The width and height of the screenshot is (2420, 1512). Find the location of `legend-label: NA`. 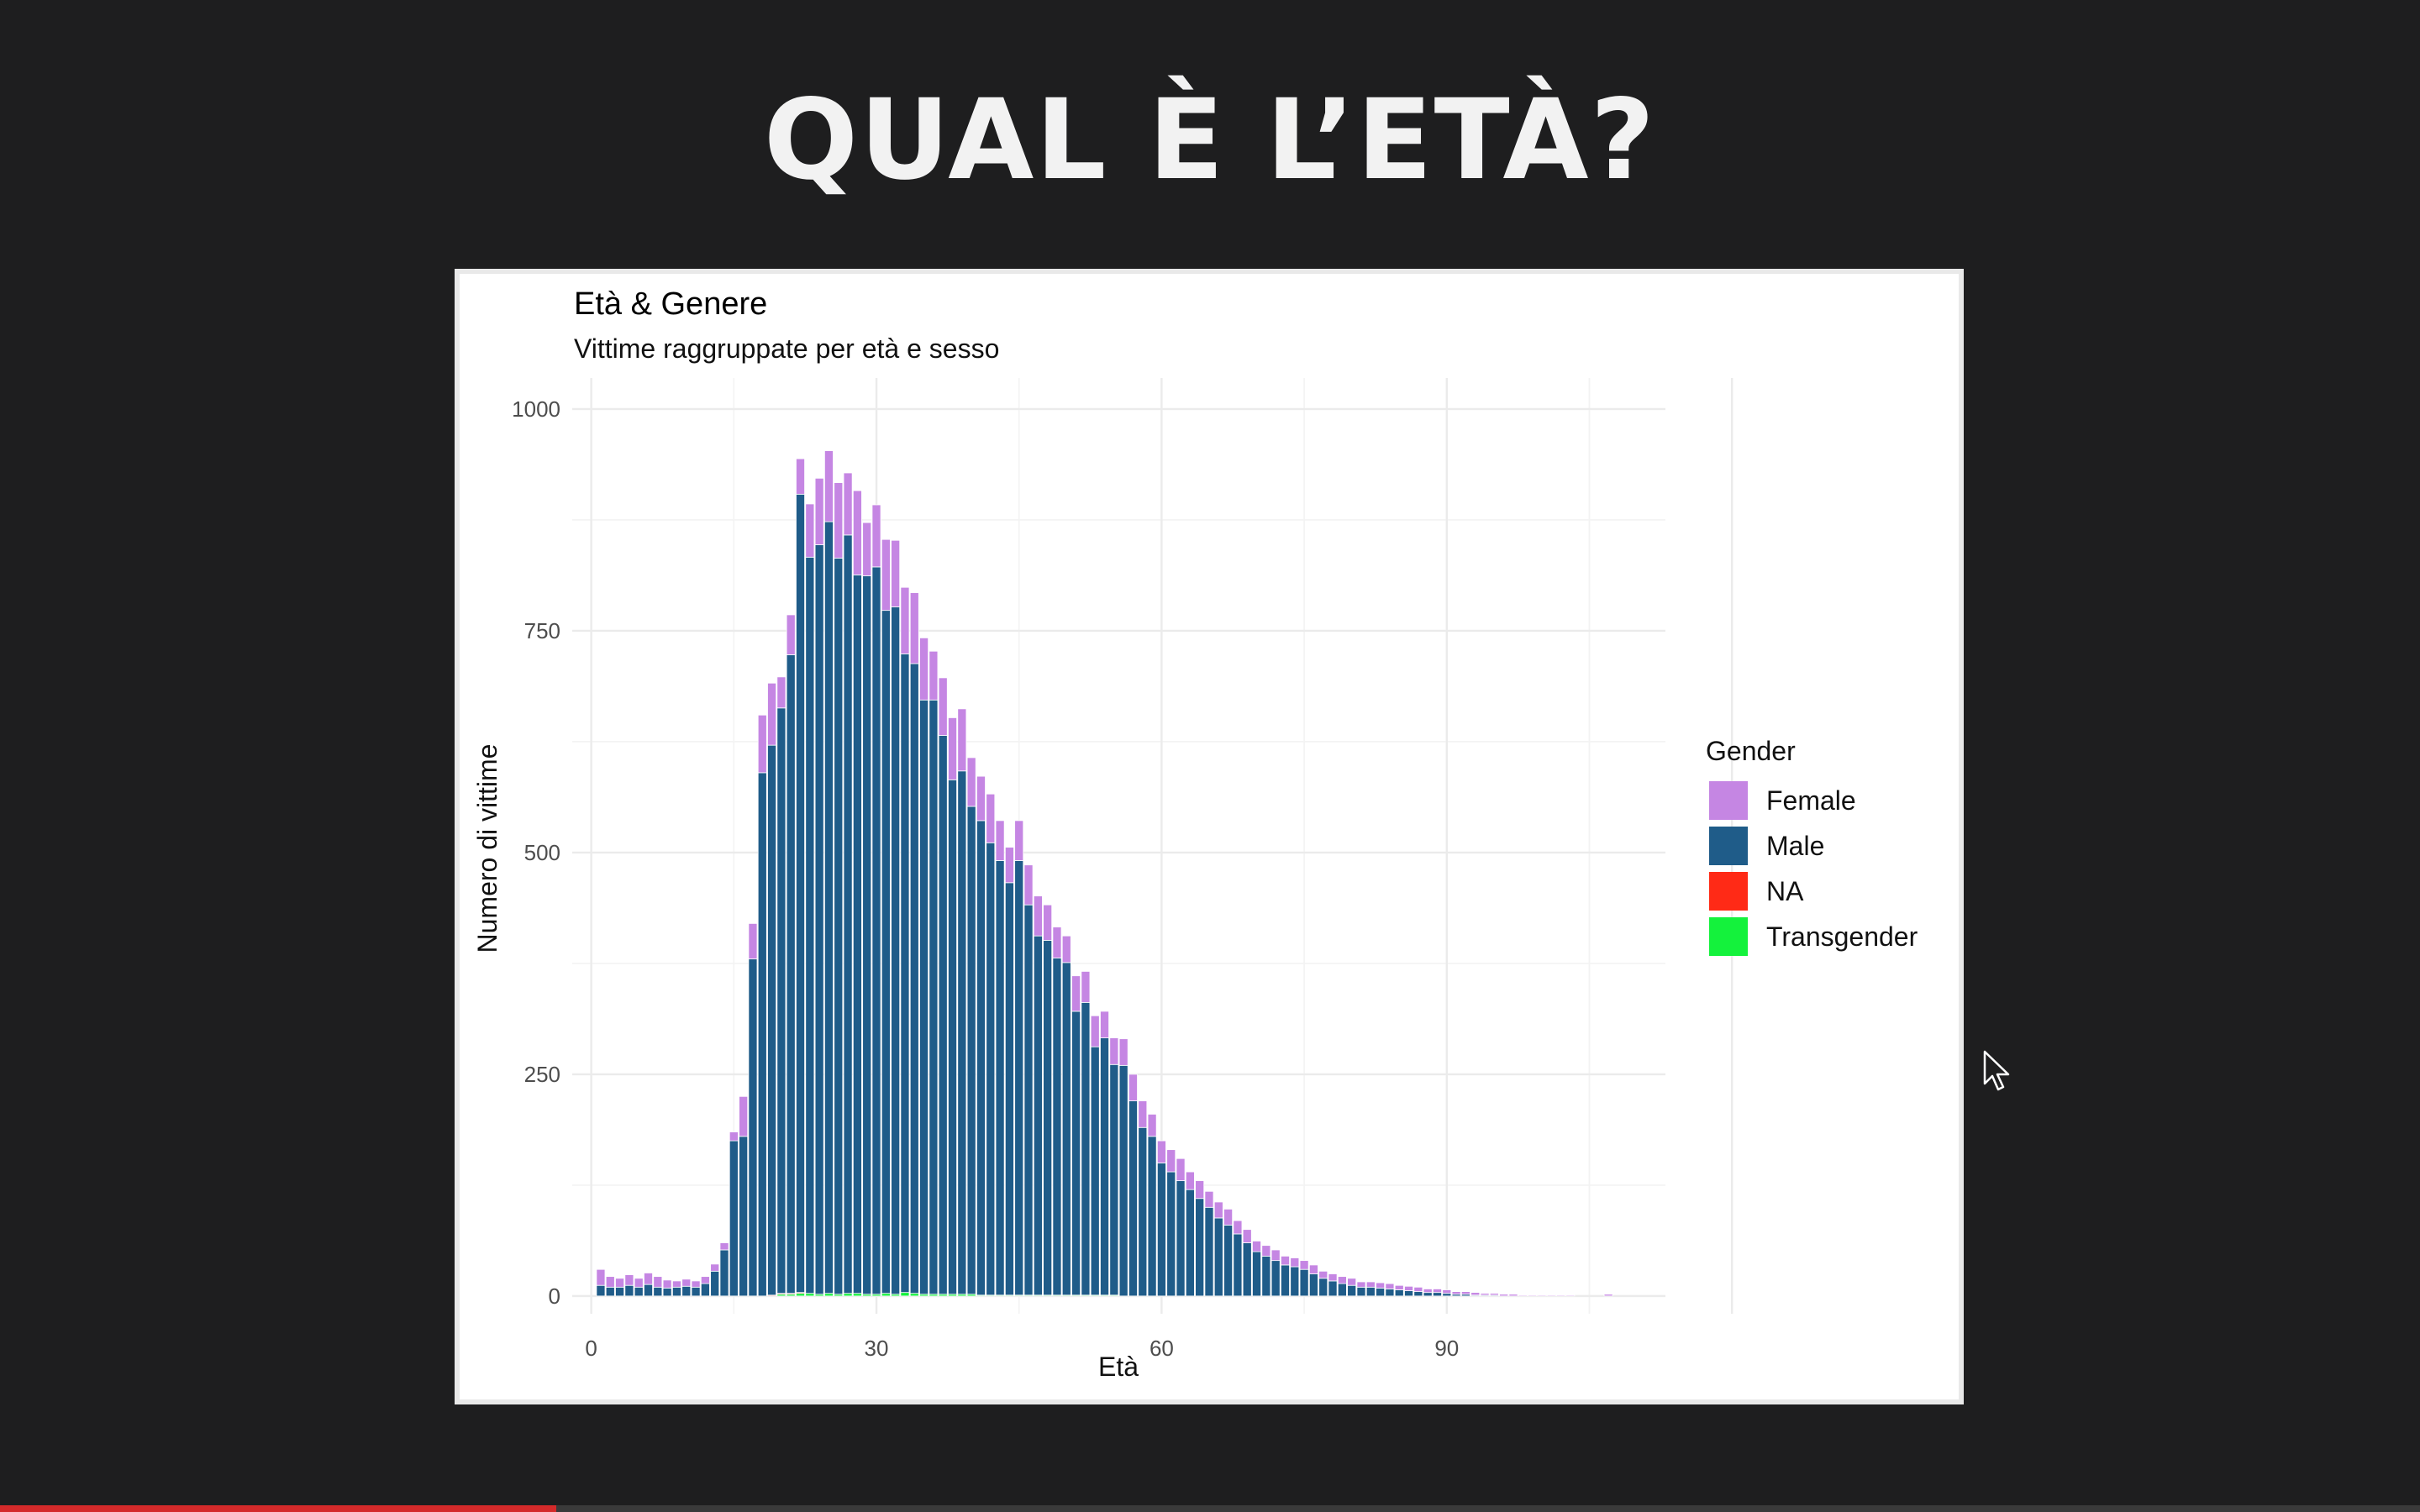

legend-label: NA is located at coordinates (1785, 891).